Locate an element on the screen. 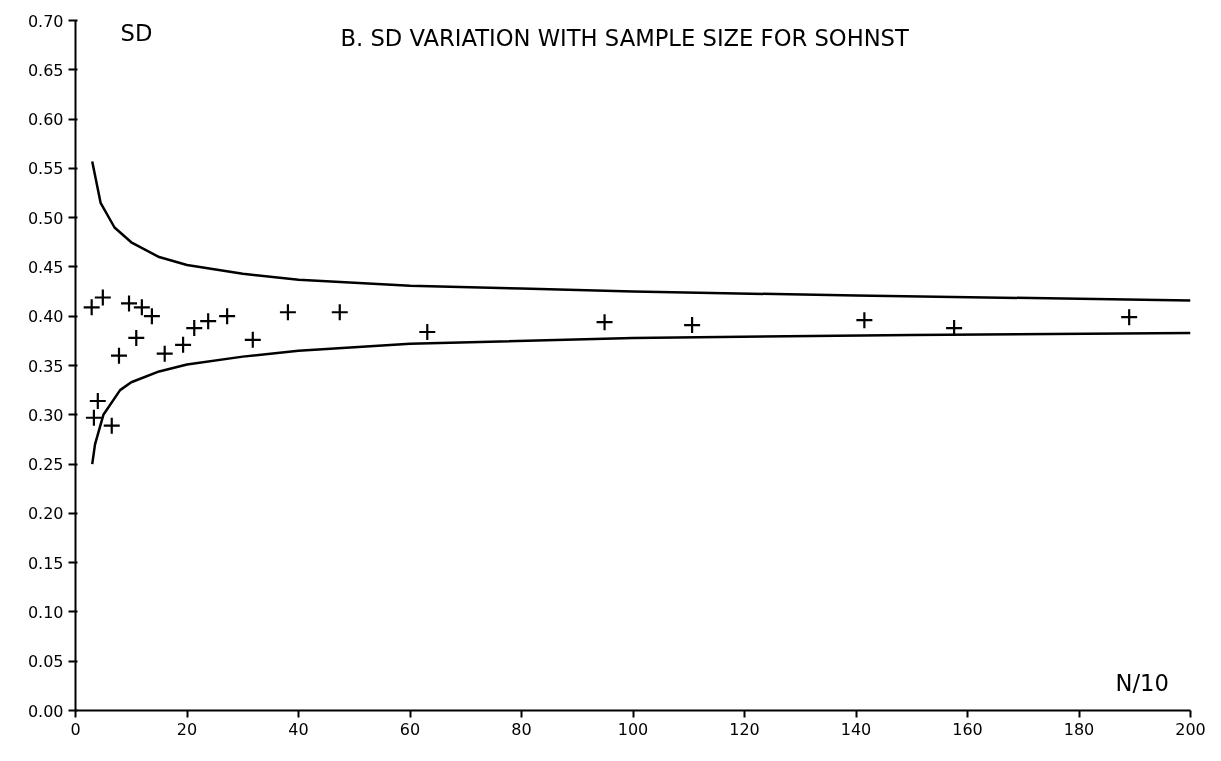  x-tick-label: 180 is located at coordinates (1079, 729).